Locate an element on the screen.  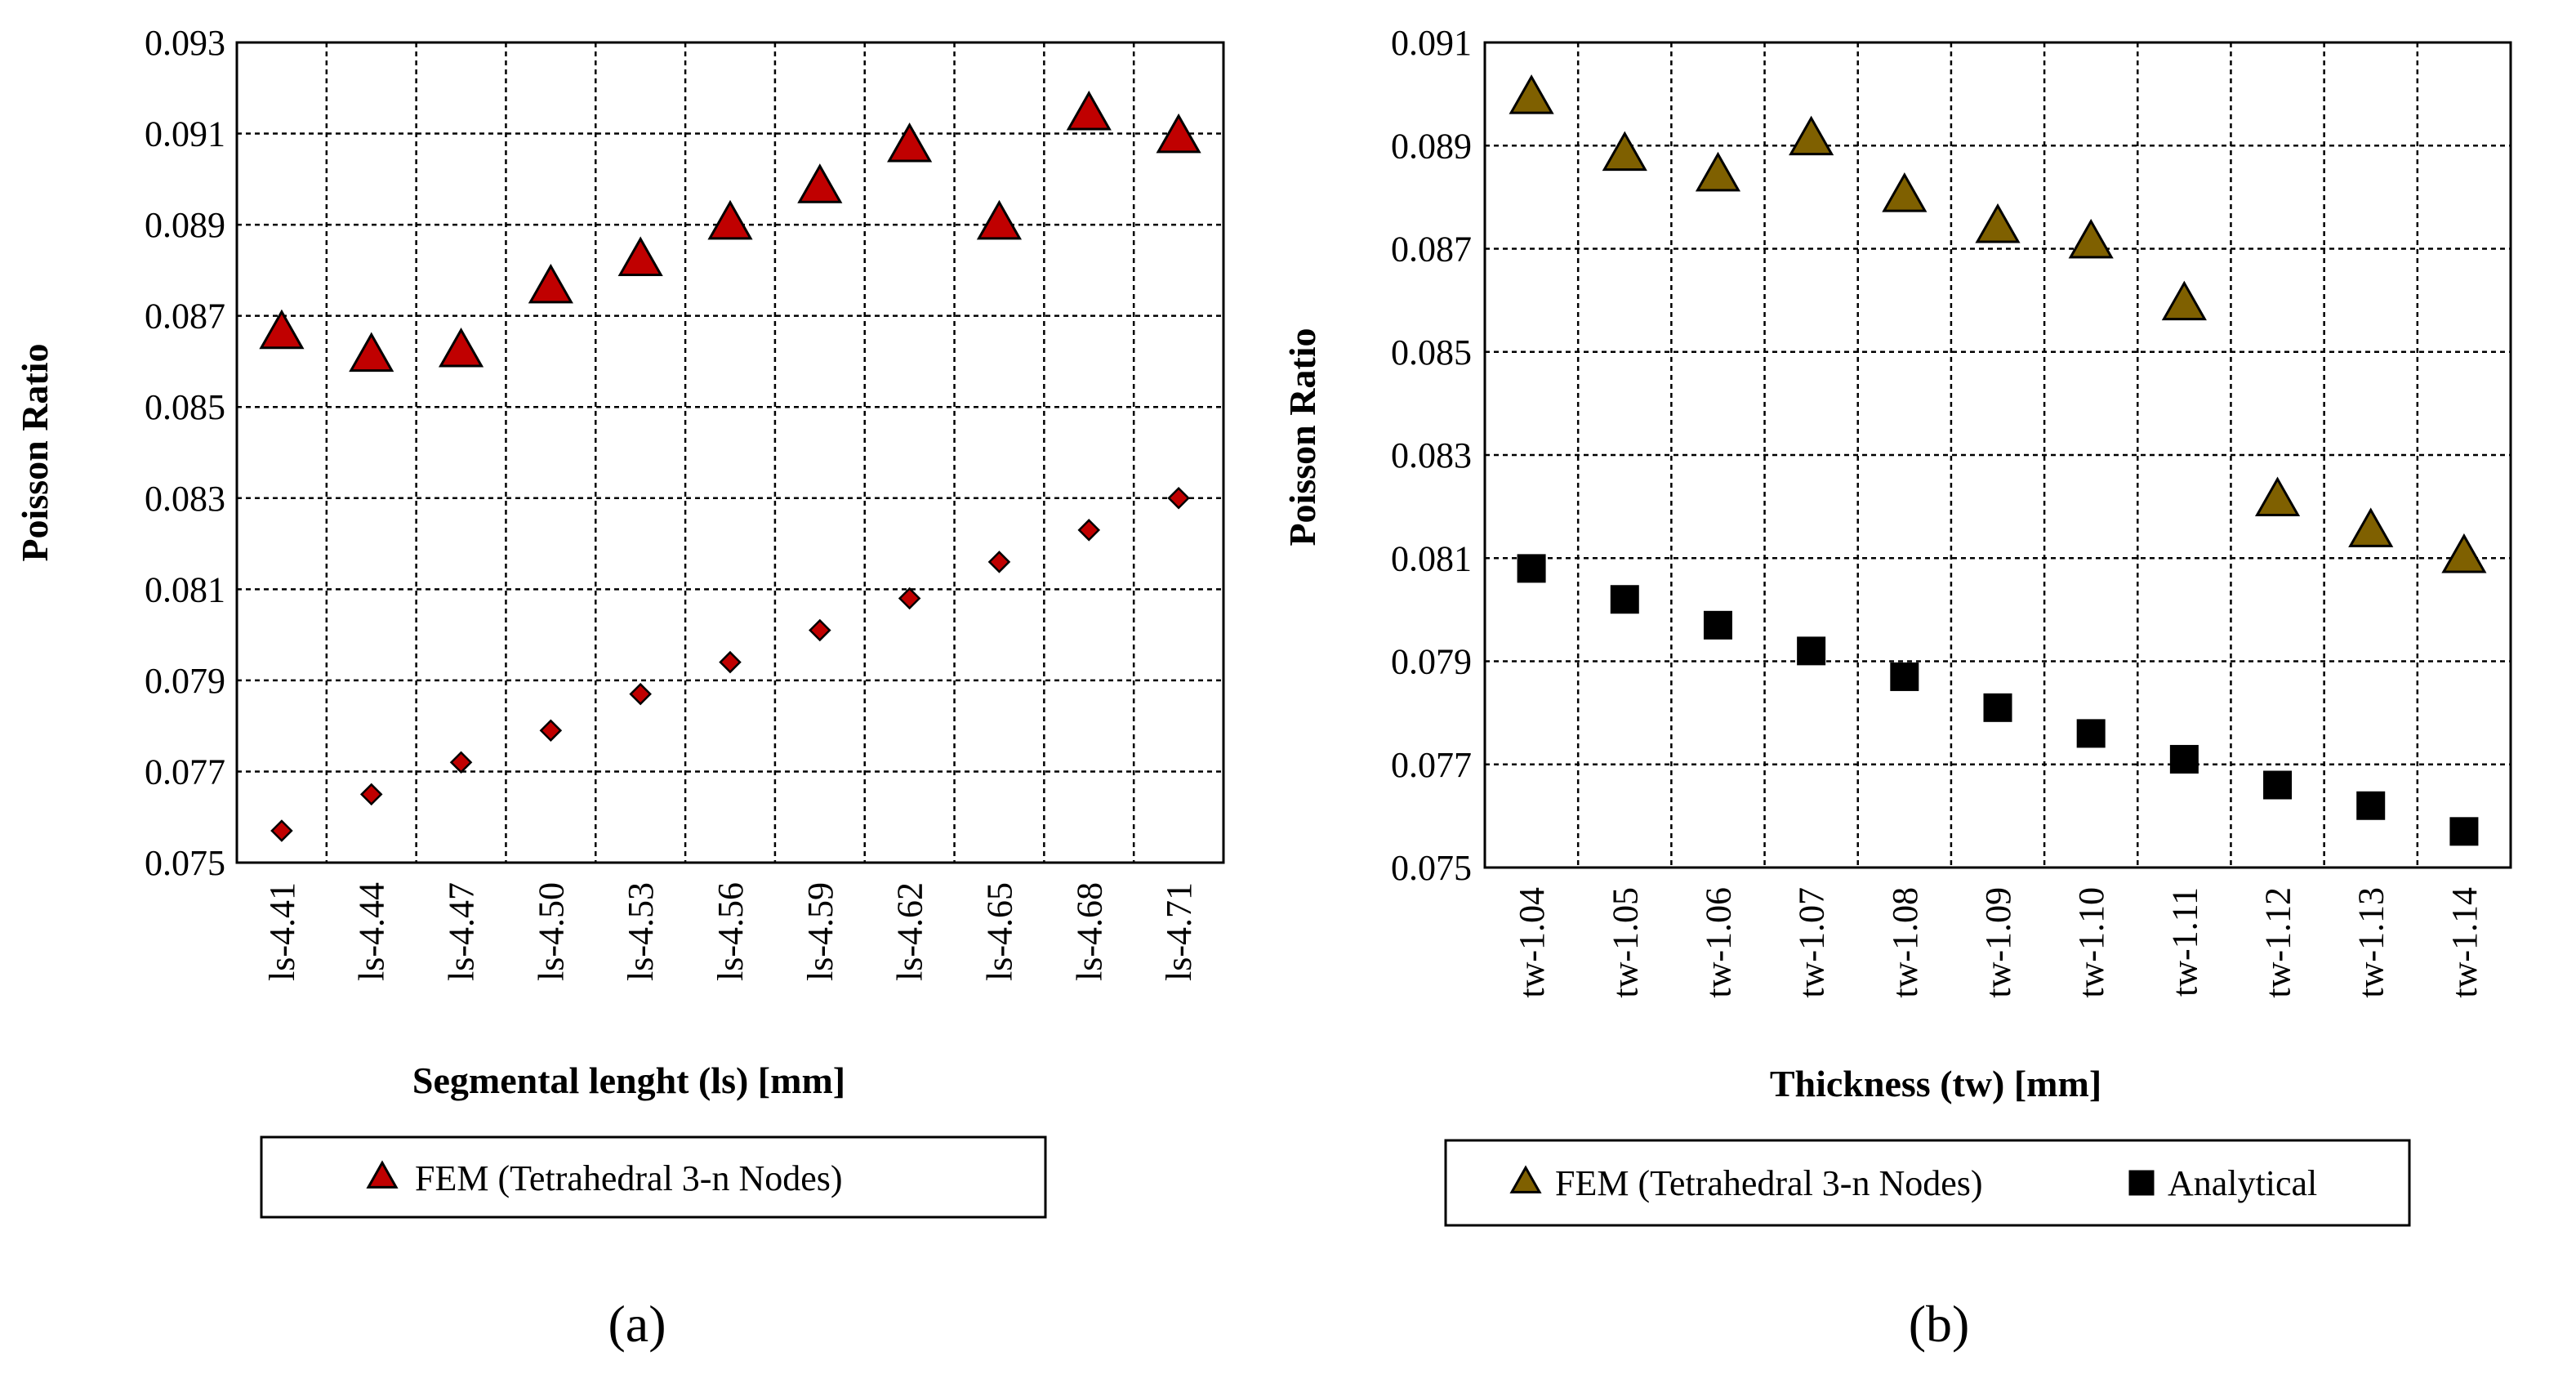
chart-b-legend-label: FEM (Tetrahedral 3-n Nodes) is located at coordinates (1769, 1183).